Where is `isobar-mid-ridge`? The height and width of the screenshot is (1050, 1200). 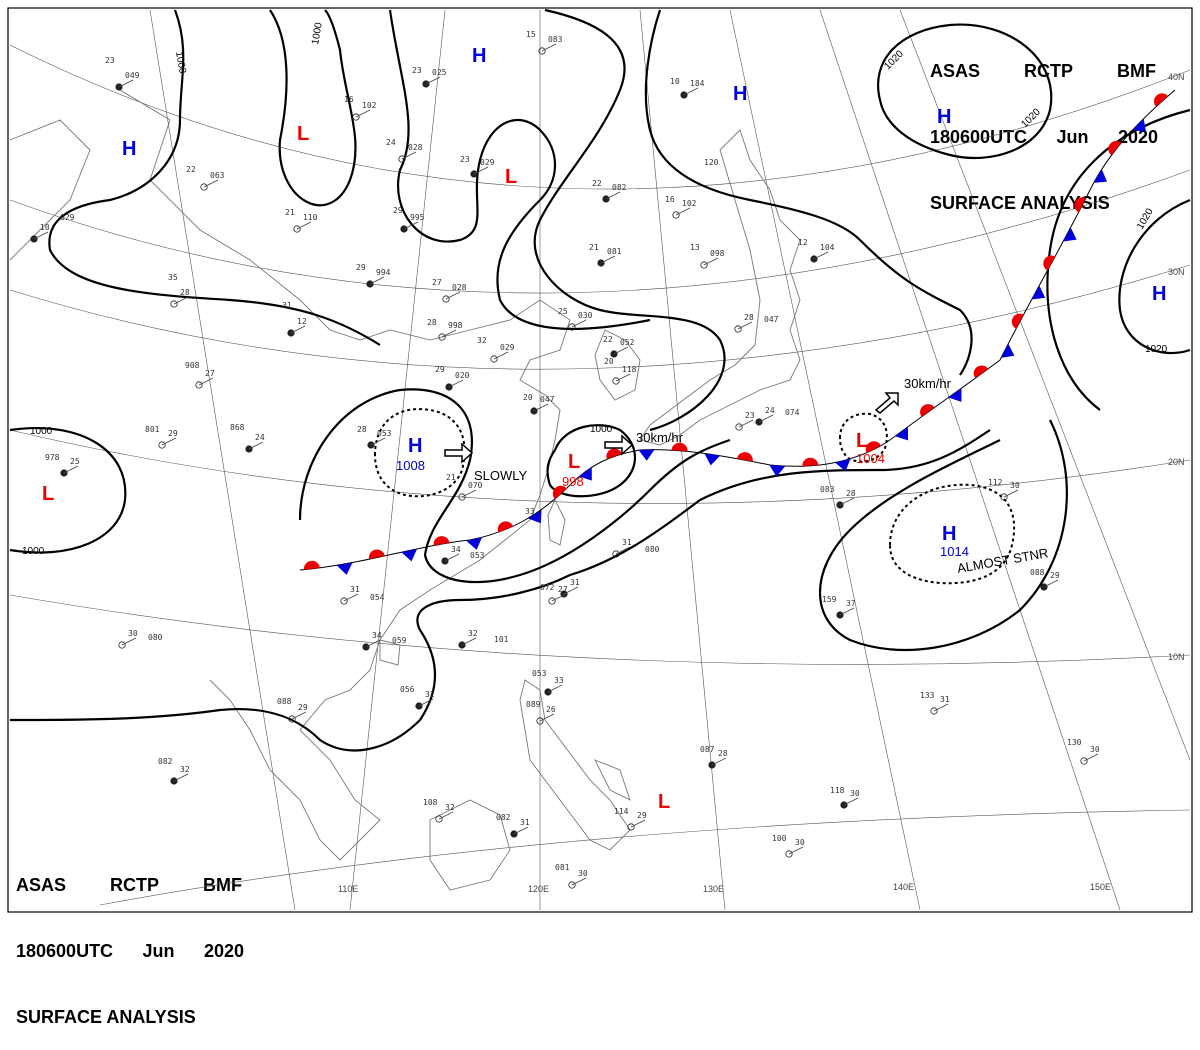 isobar-mid-ridge is located at coordinates (808, 192).